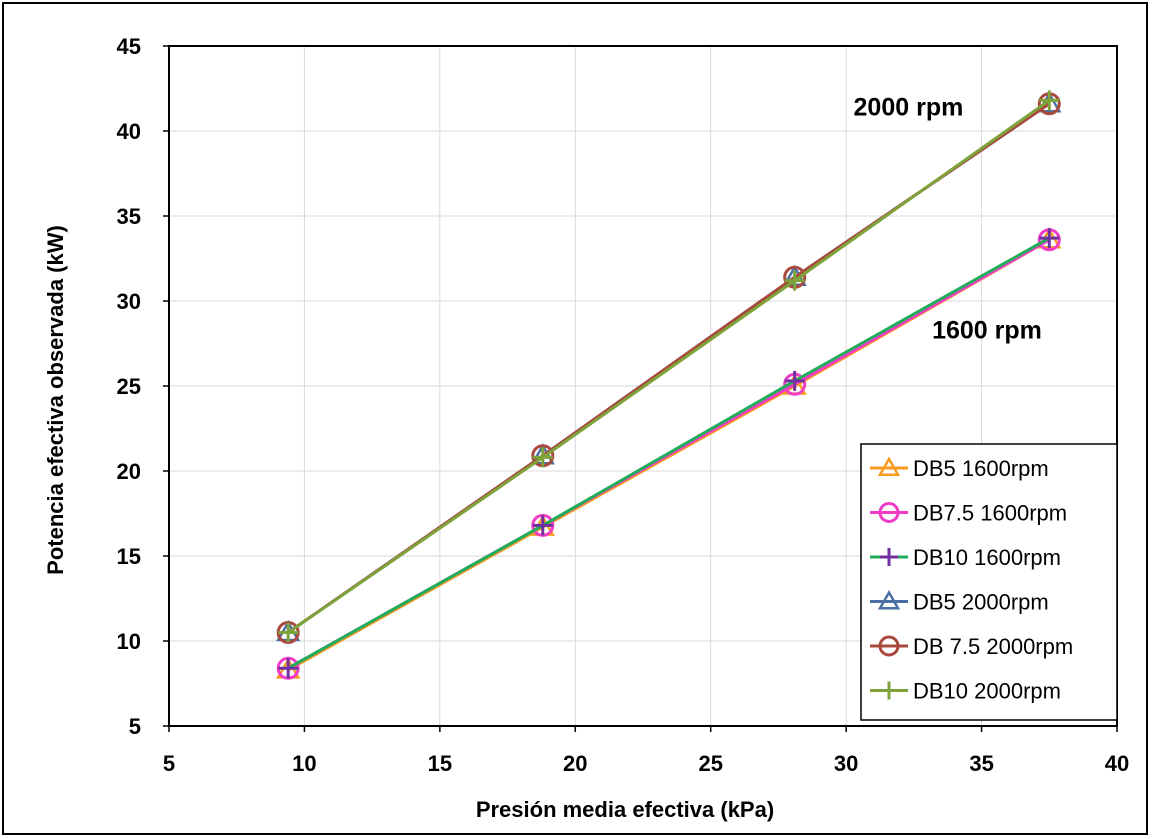 The width and height of the screenshot is (1152, 839). I want to click on y-tick-label: 15, so click(129, 556).